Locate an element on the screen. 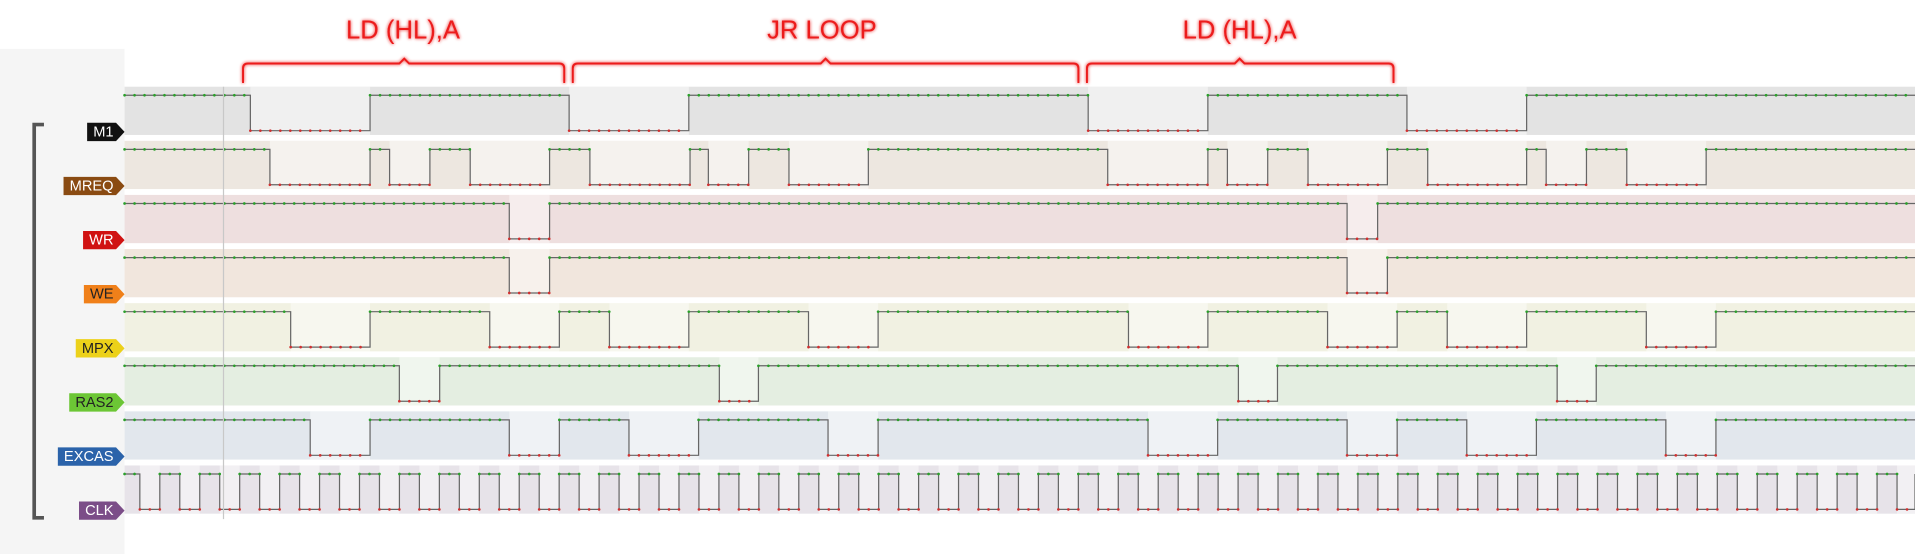  channel-name: MPX is located at coordinates (98, 349).